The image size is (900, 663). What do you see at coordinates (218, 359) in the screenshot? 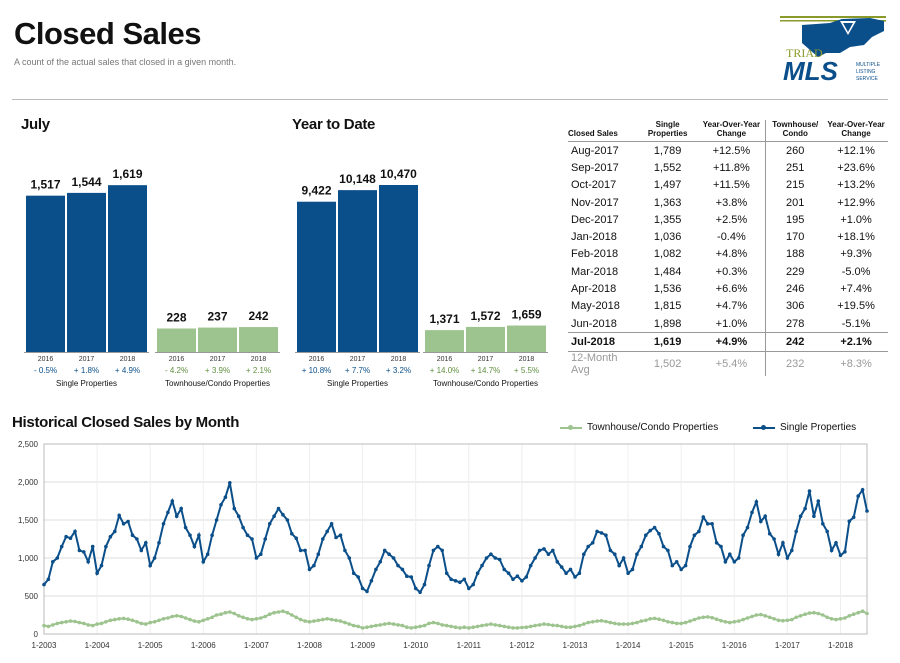
I see `bar-year-label: 2017` at bounding box center [218, 359].